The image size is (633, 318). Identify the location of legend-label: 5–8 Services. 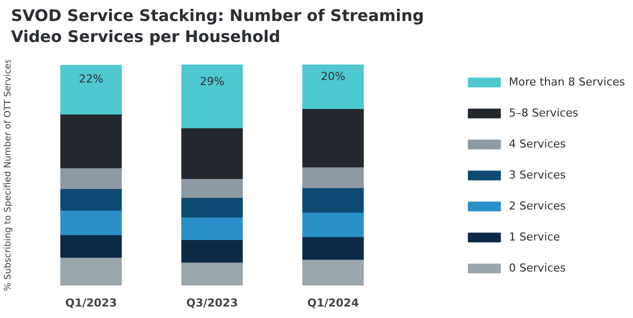
(543, 112).